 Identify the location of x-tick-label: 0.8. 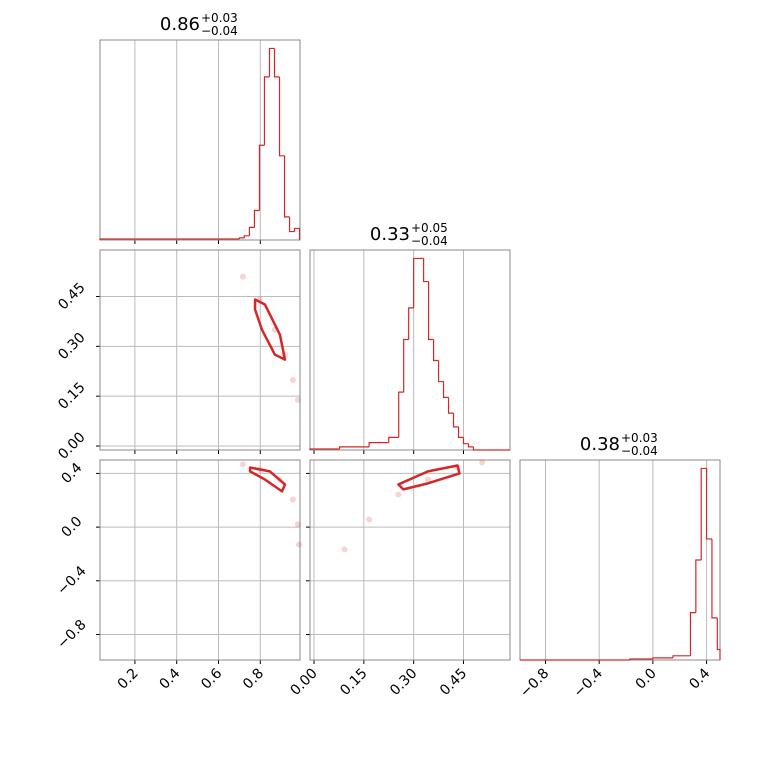
(253, 679).